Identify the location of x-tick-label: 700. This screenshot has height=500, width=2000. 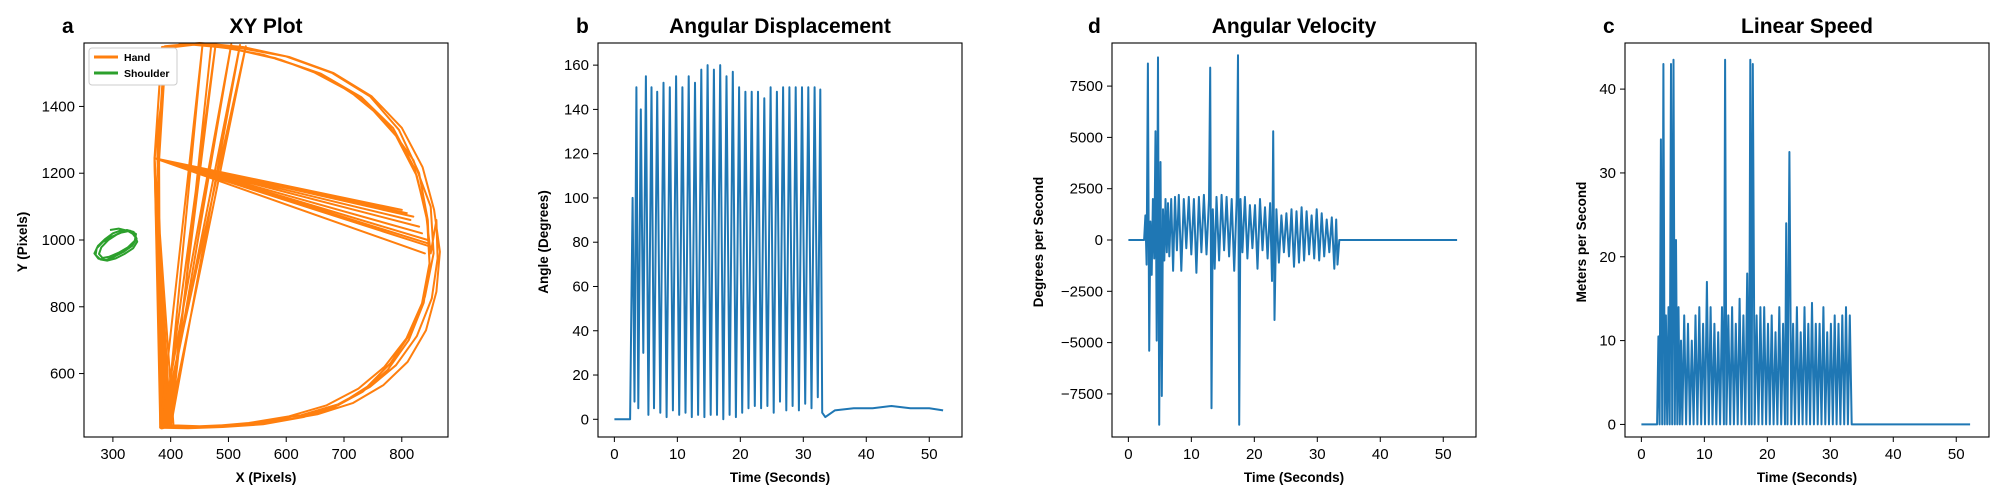
(343, 454).